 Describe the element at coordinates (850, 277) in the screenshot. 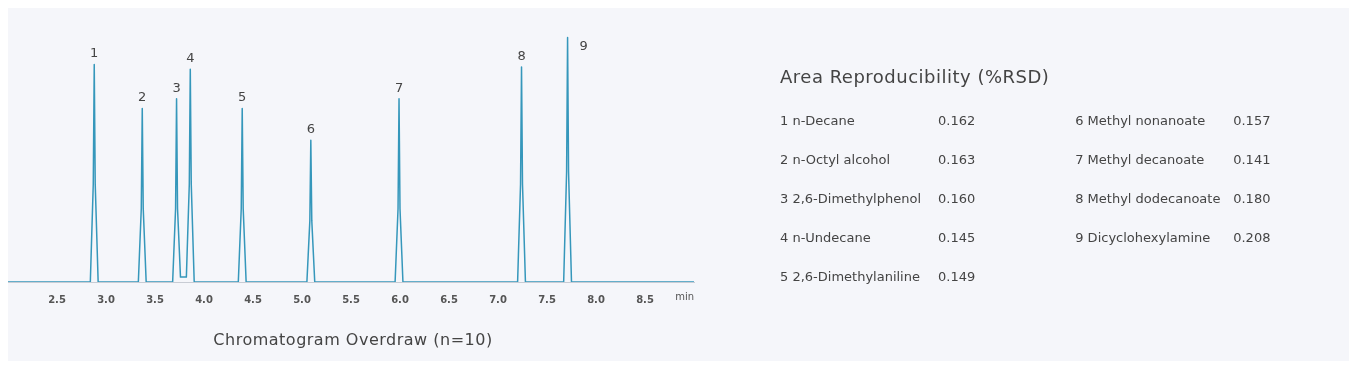

I see `category-label: 5 2,6-Dimethylaniline` at that location.